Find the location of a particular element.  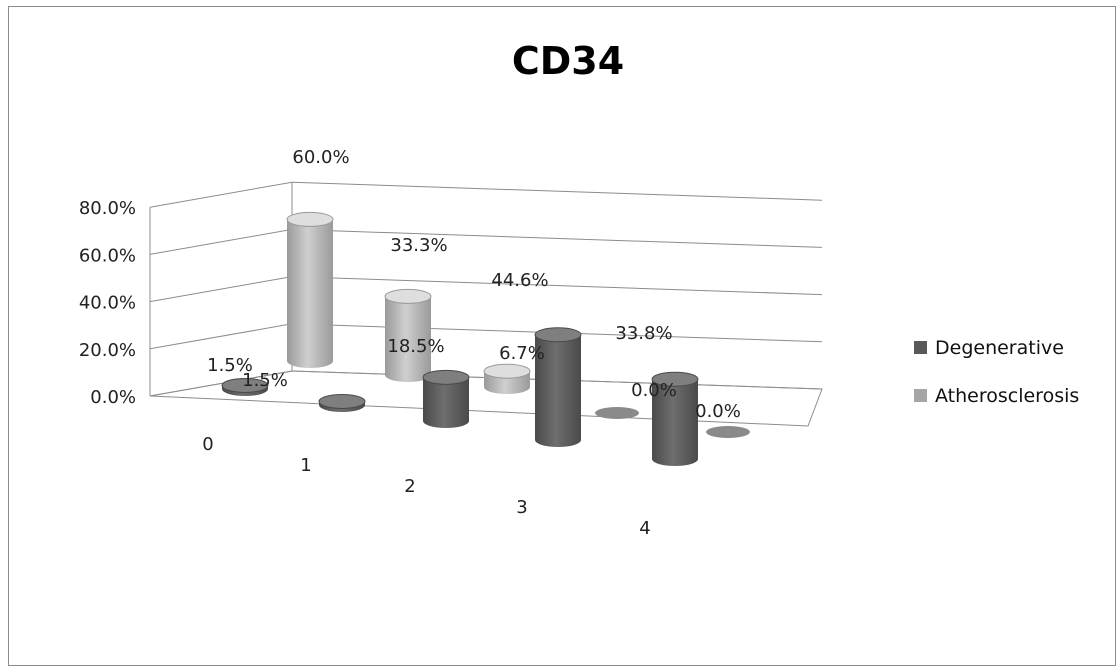

x-axis-categories: 0 1 2 3 4 is located at coordinates (426, 486).